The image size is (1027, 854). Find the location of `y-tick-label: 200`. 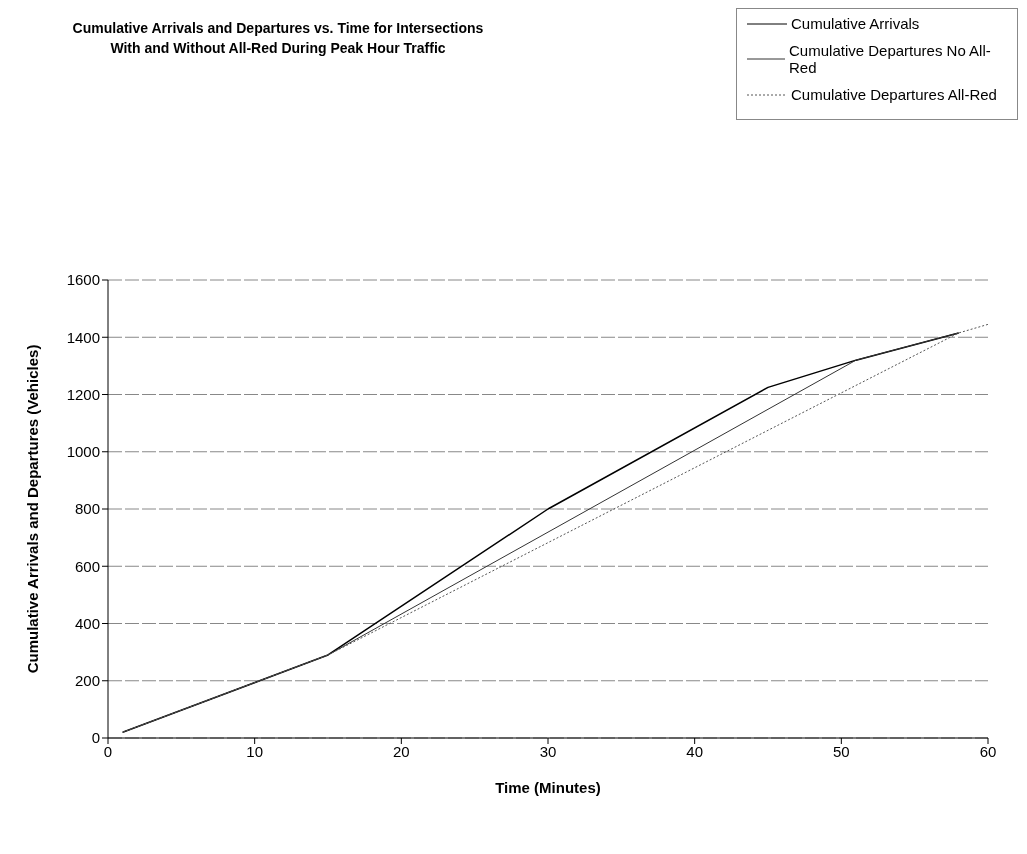

y-tick-label: 200 is located at coordinates (87, 681).